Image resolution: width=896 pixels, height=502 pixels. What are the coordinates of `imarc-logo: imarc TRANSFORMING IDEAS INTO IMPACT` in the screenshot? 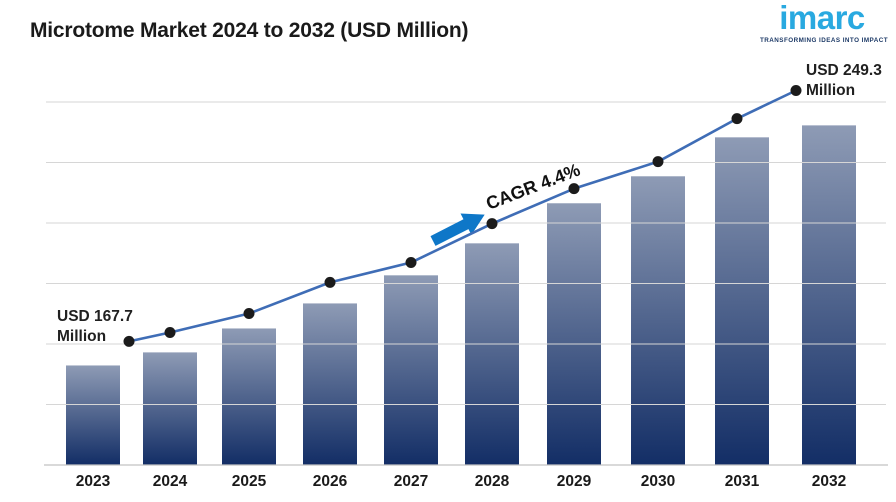 It's located at (824, 22).